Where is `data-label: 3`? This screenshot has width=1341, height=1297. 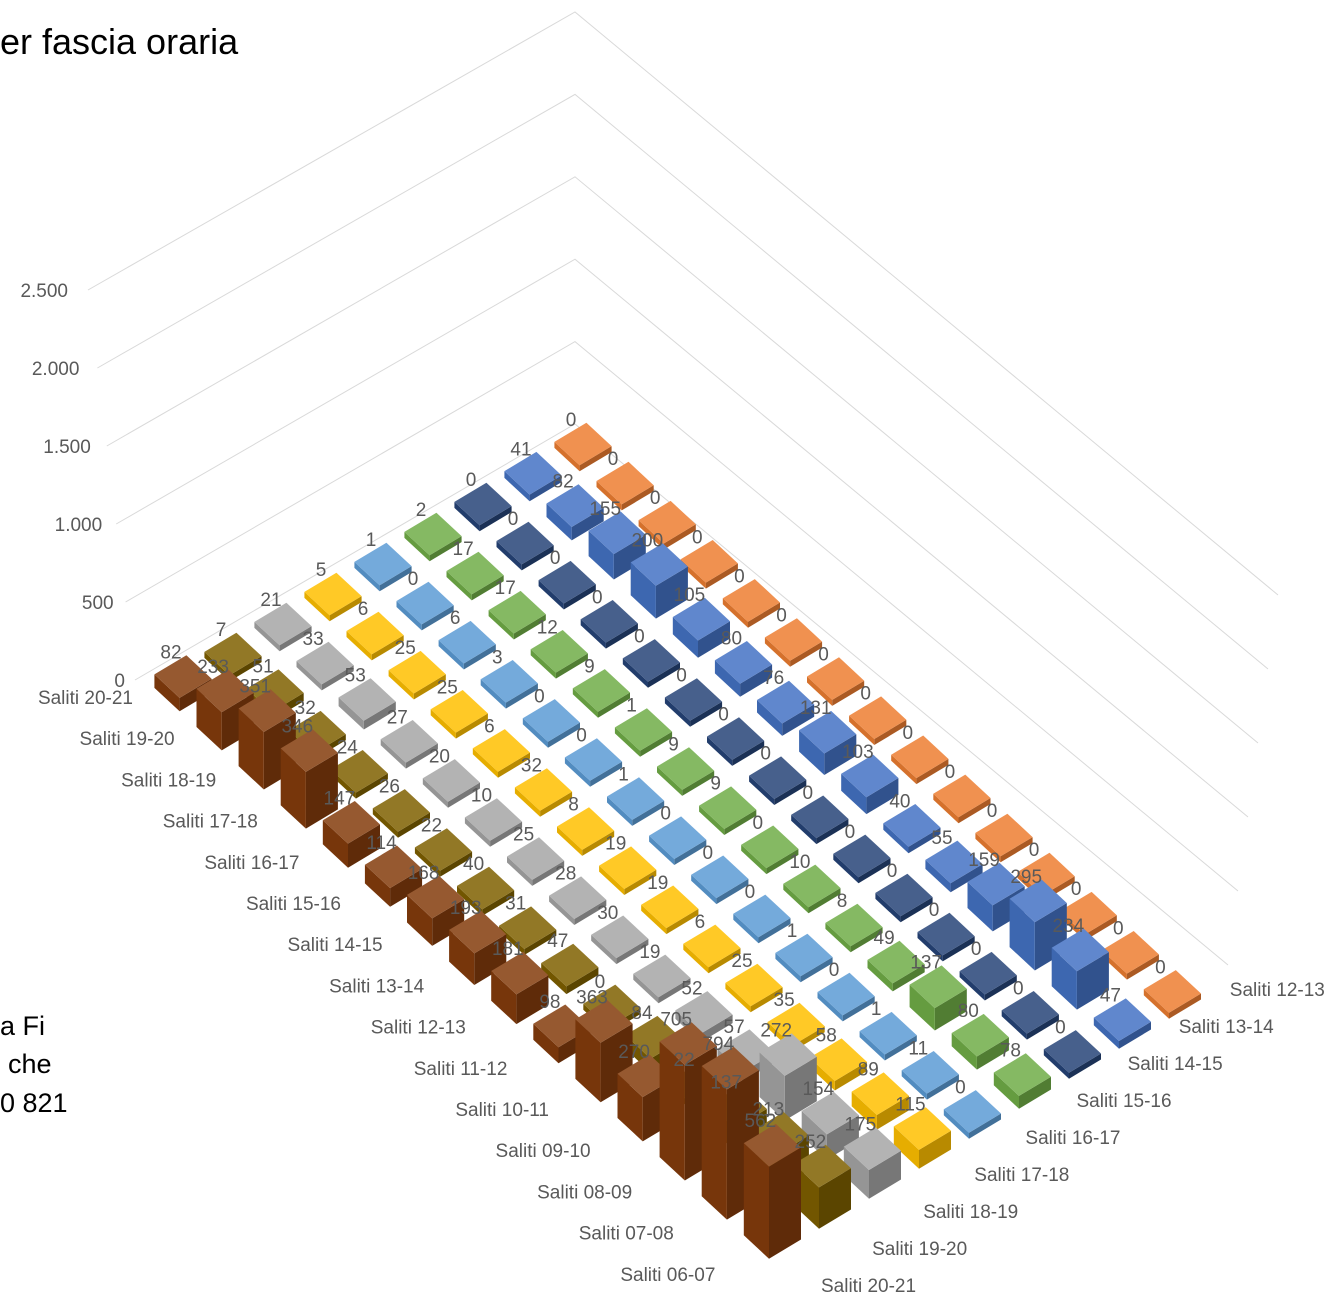
data-label: 3 is located at coordinates (497, 657).